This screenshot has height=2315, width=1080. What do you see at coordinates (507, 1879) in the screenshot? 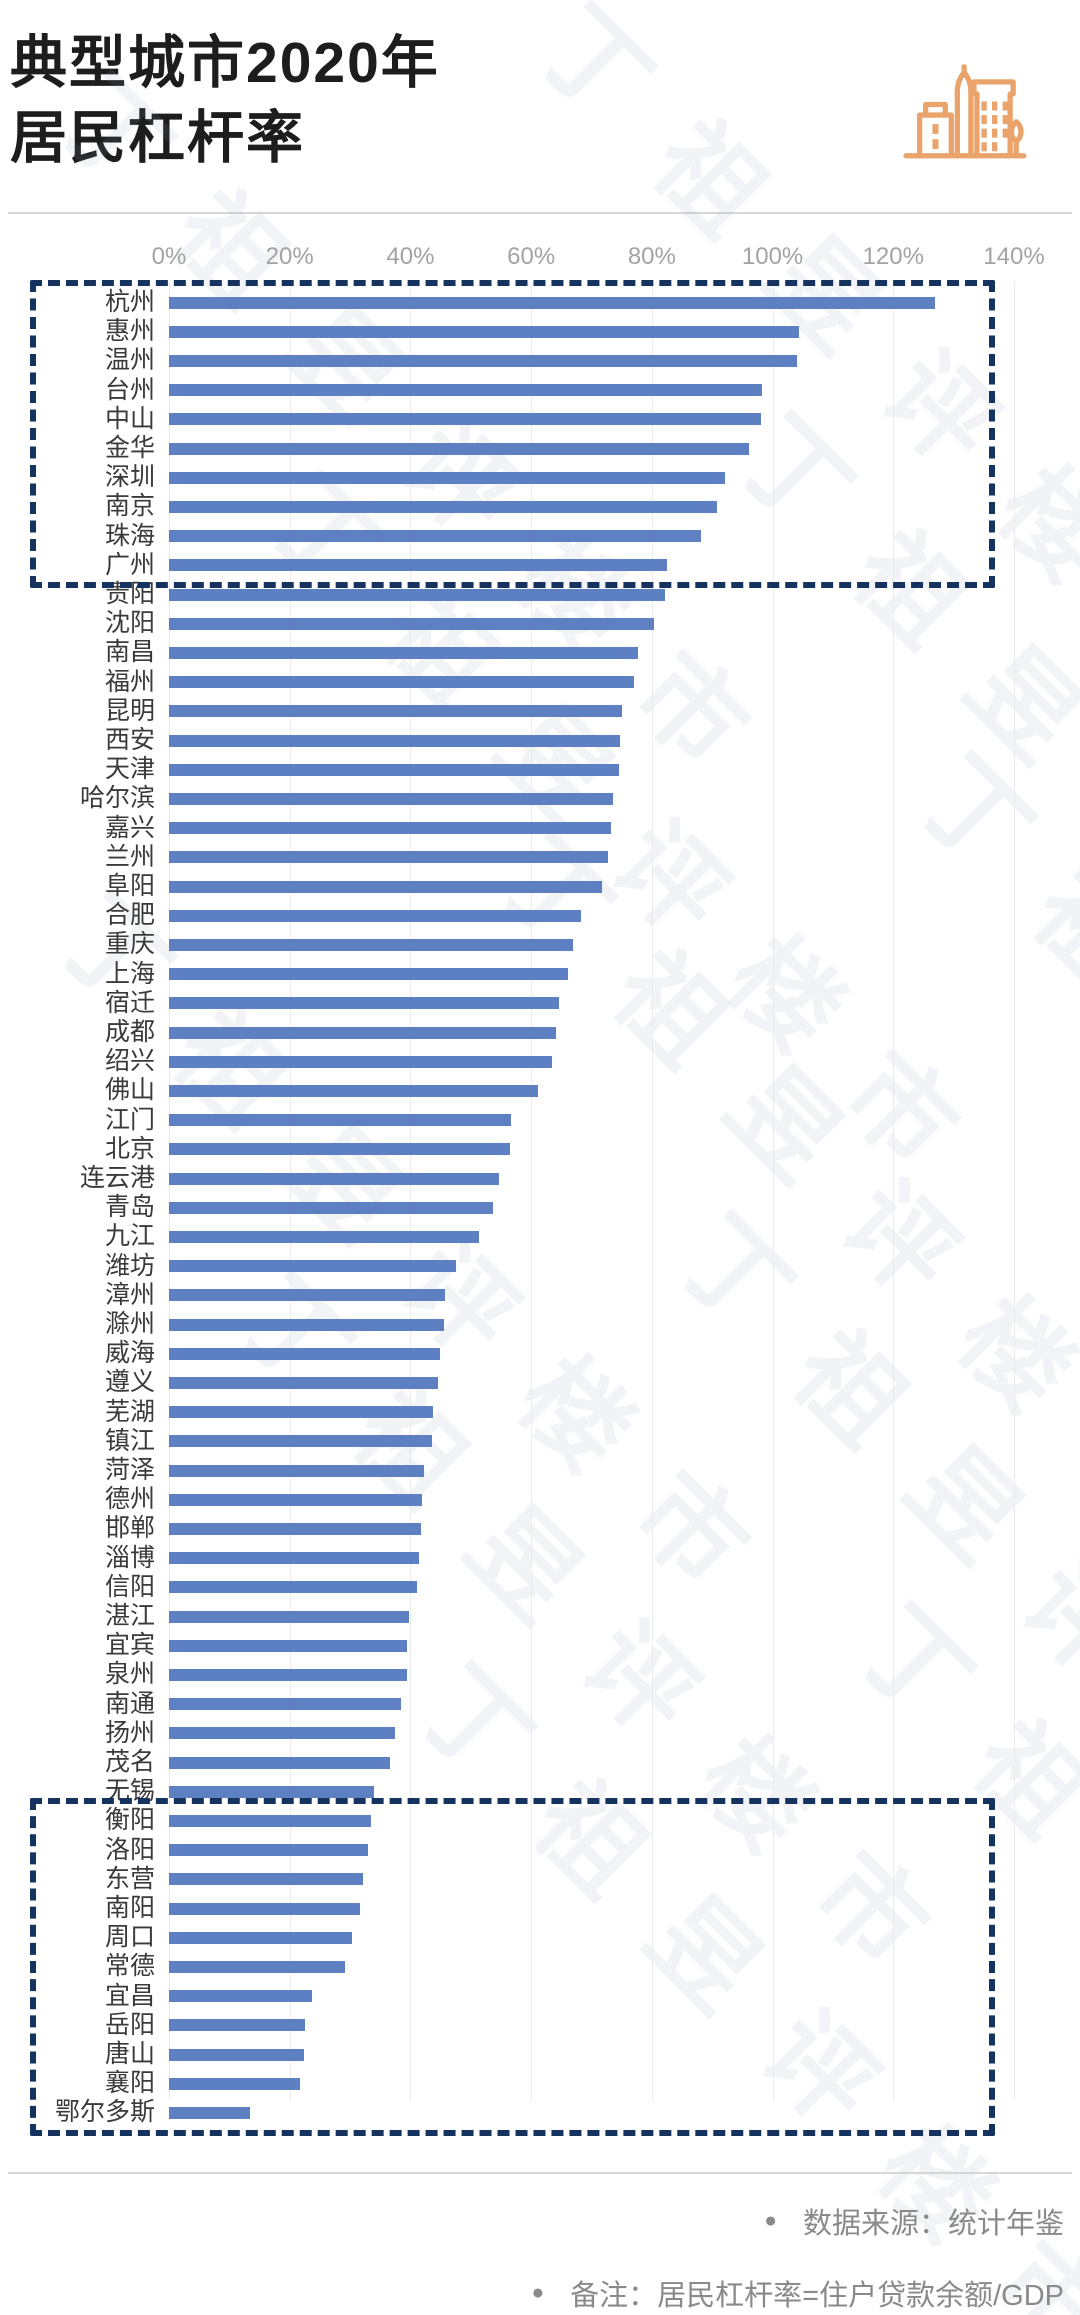
I see `chart-row: 东营` at bounding box center [507, 1879].